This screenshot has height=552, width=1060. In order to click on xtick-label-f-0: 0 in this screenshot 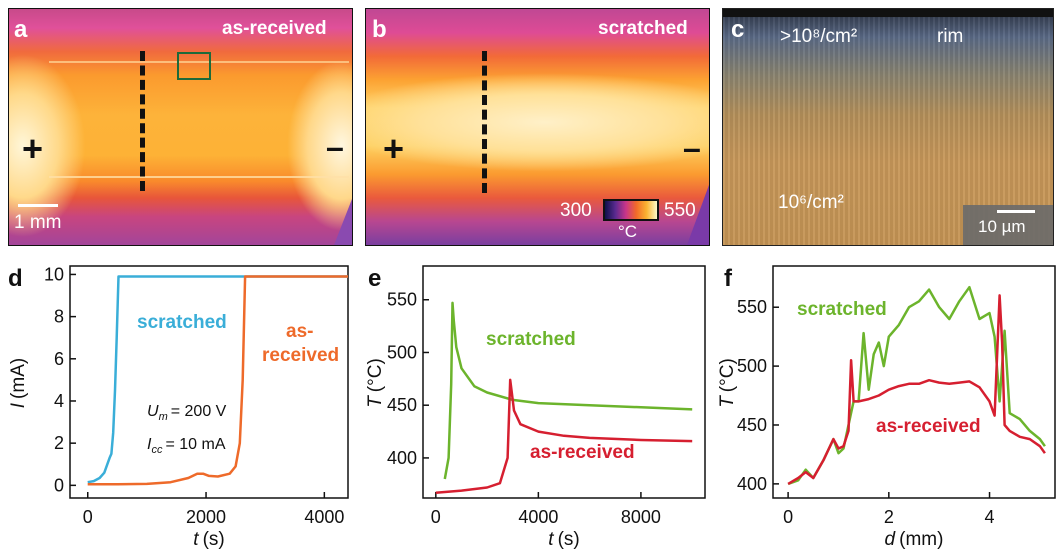, I will do `click(788, 517)`.